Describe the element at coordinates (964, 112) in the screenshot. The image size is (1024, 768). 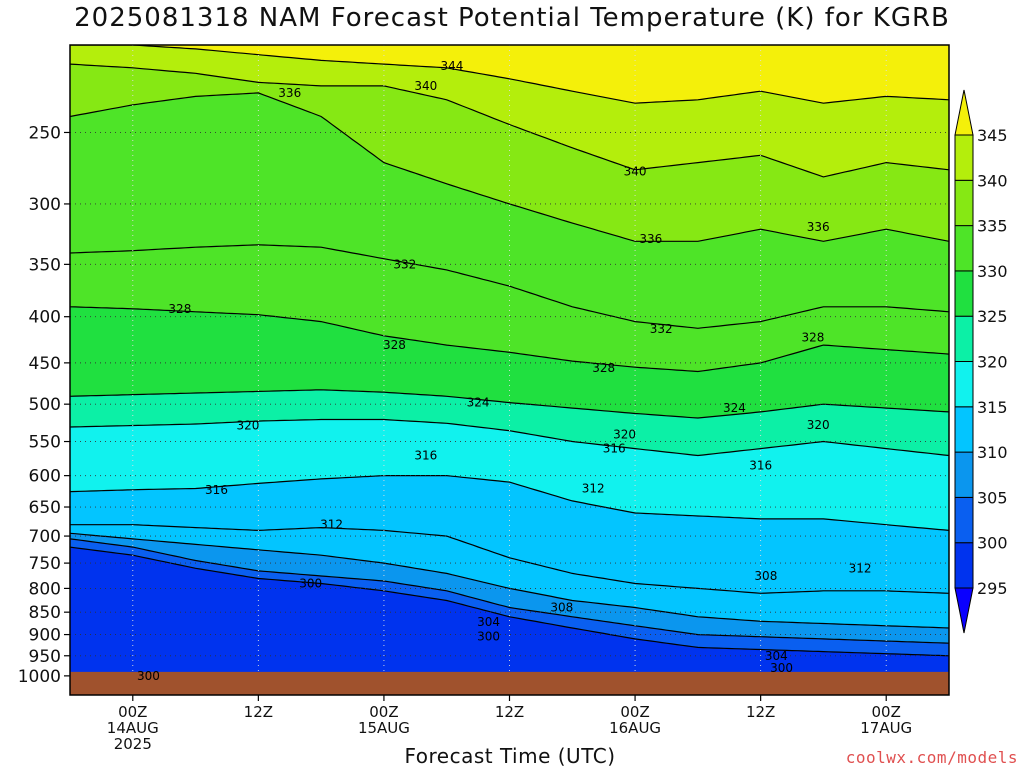
I see `colorbar-extend-high` at that location.